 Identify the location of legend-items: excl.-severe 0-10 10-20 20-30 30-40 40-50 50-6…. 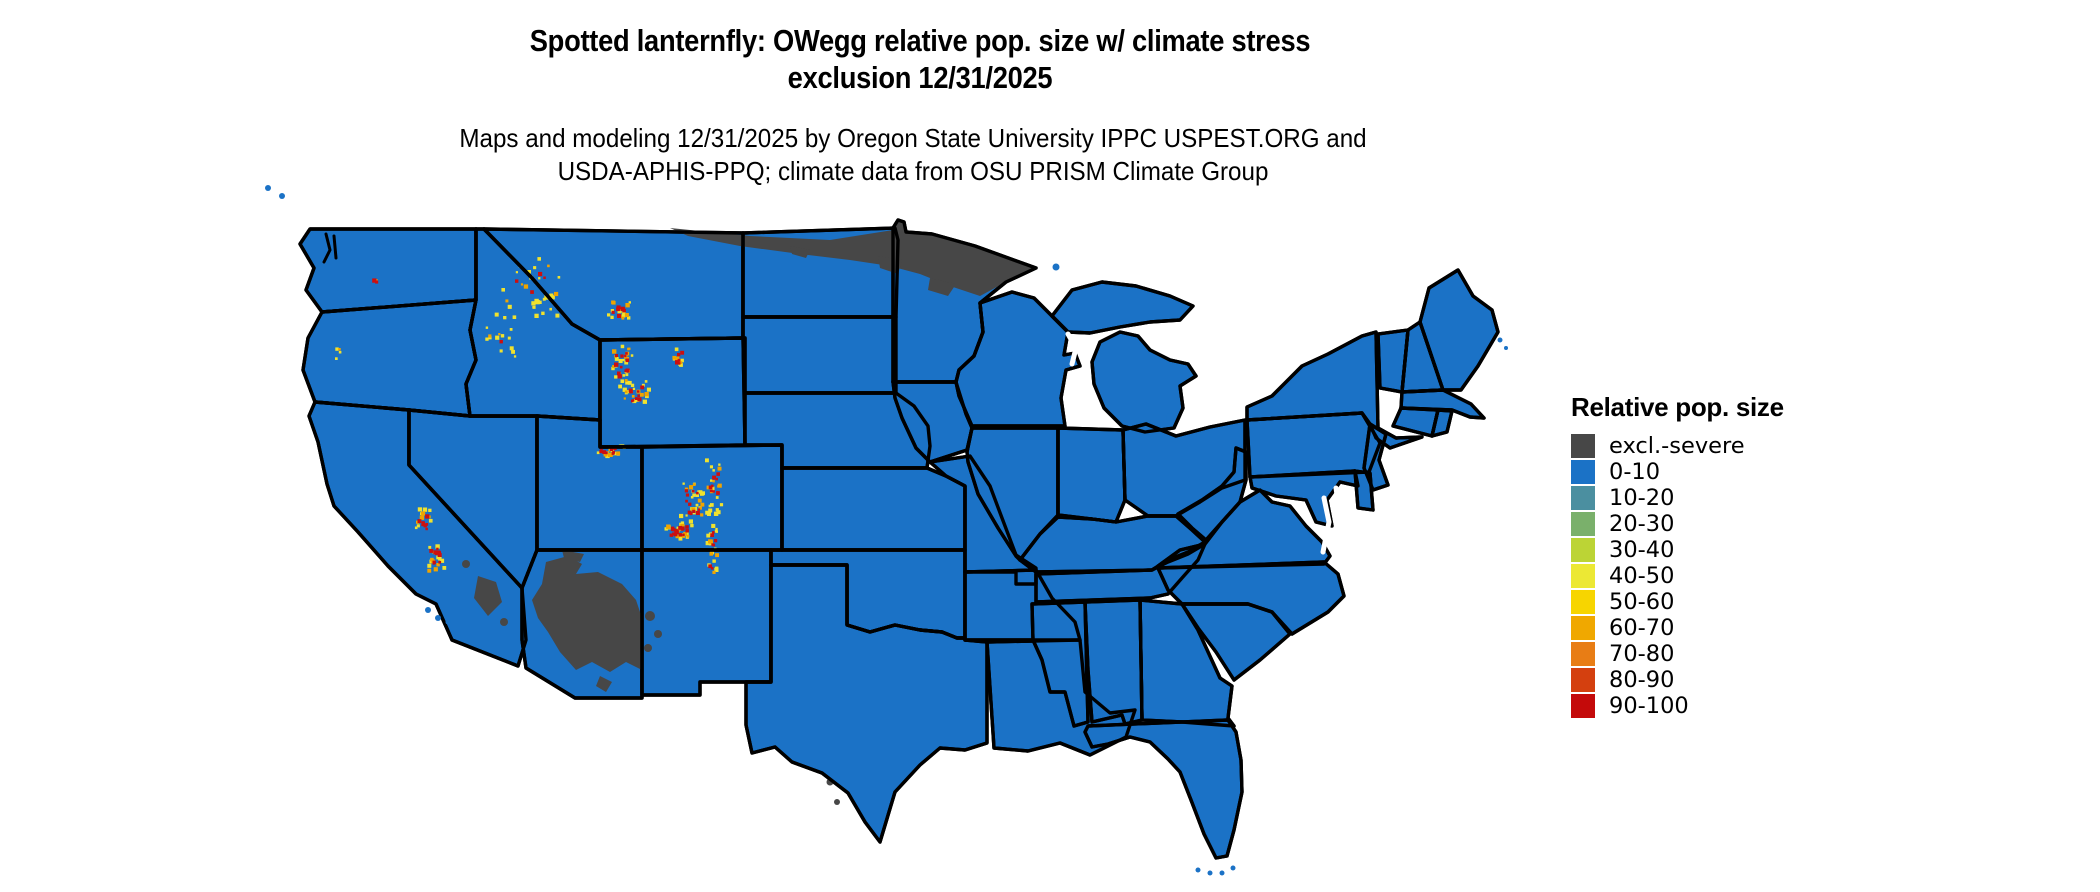
(1677, 576).